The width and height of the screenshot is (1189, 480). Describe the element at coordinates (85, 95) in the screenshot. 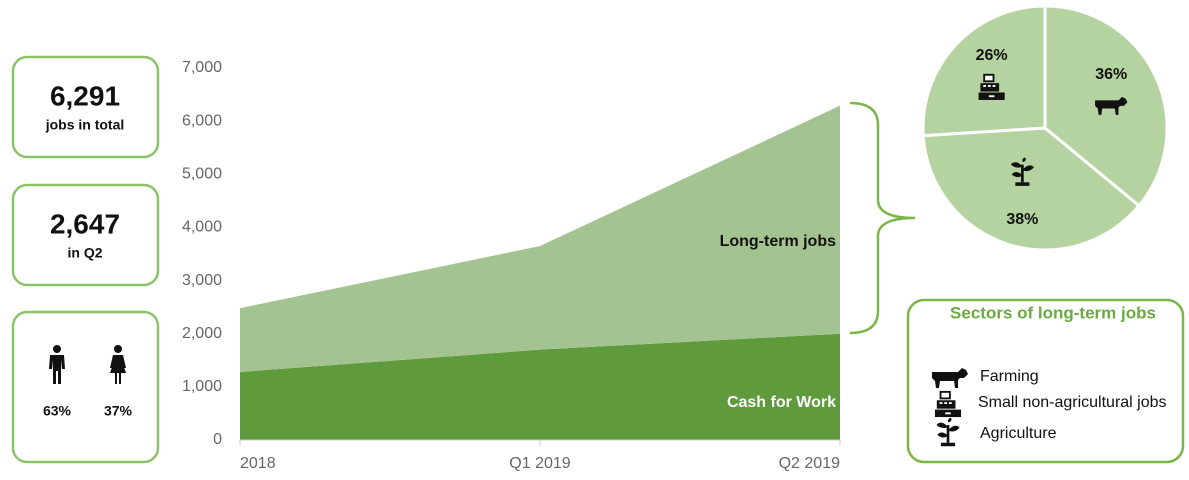

I see `stat-value: 6,291` at that location.